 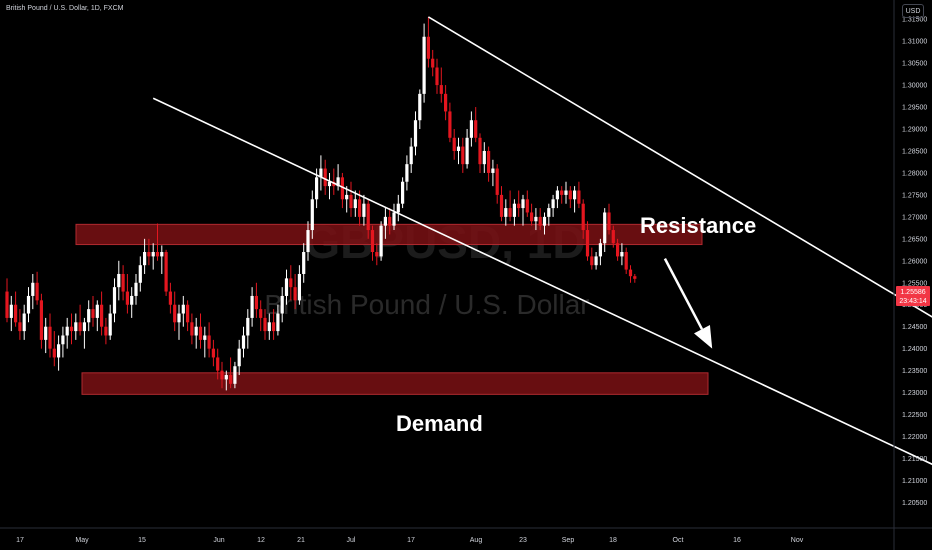 I want to click on currency-button: USD, so click(x=913, y=11).